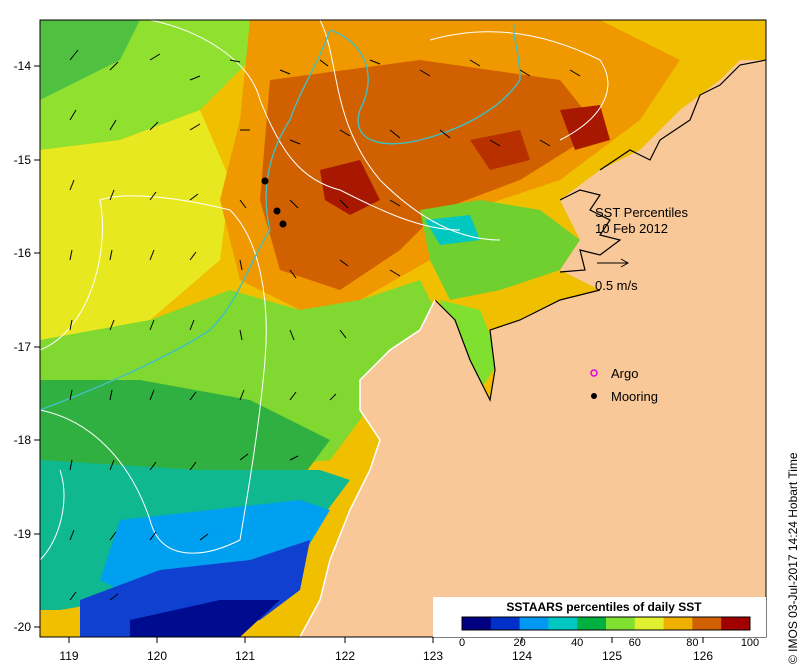 The height and width of the screenshot is (672, 809). I want to click on colorbar-tick: 80, so click(692, 643).